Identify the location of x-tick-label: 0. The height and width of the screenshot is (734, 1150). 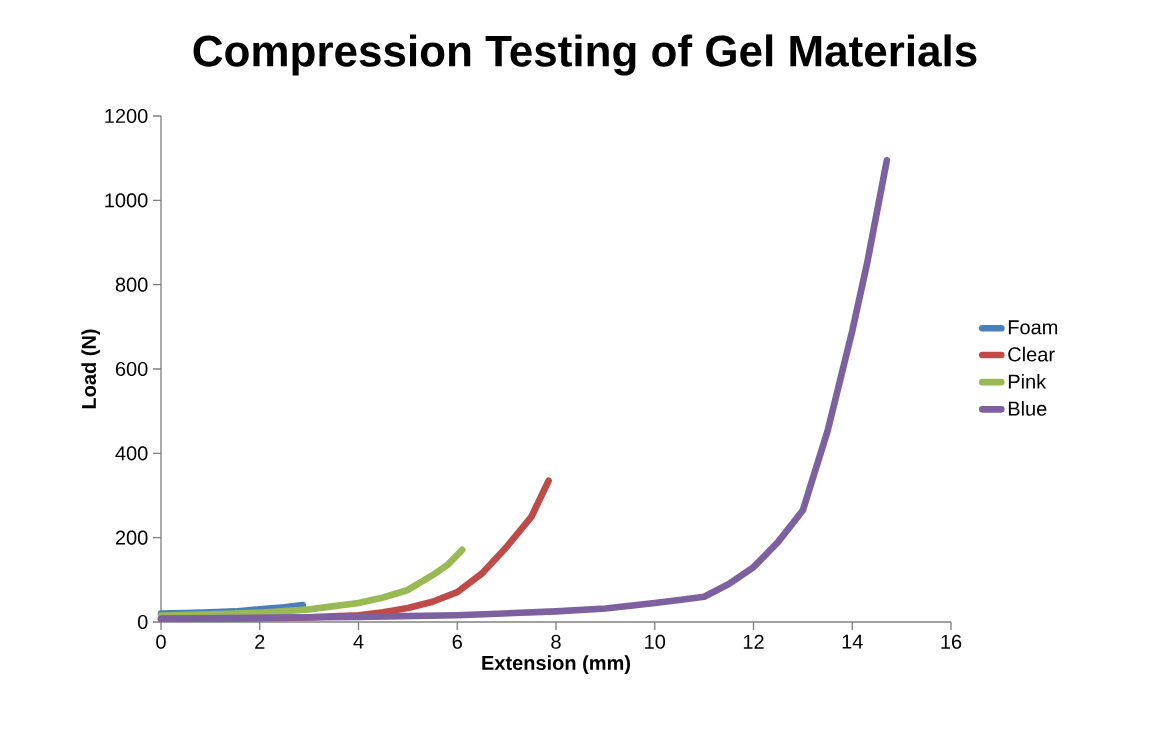
(161, 641).